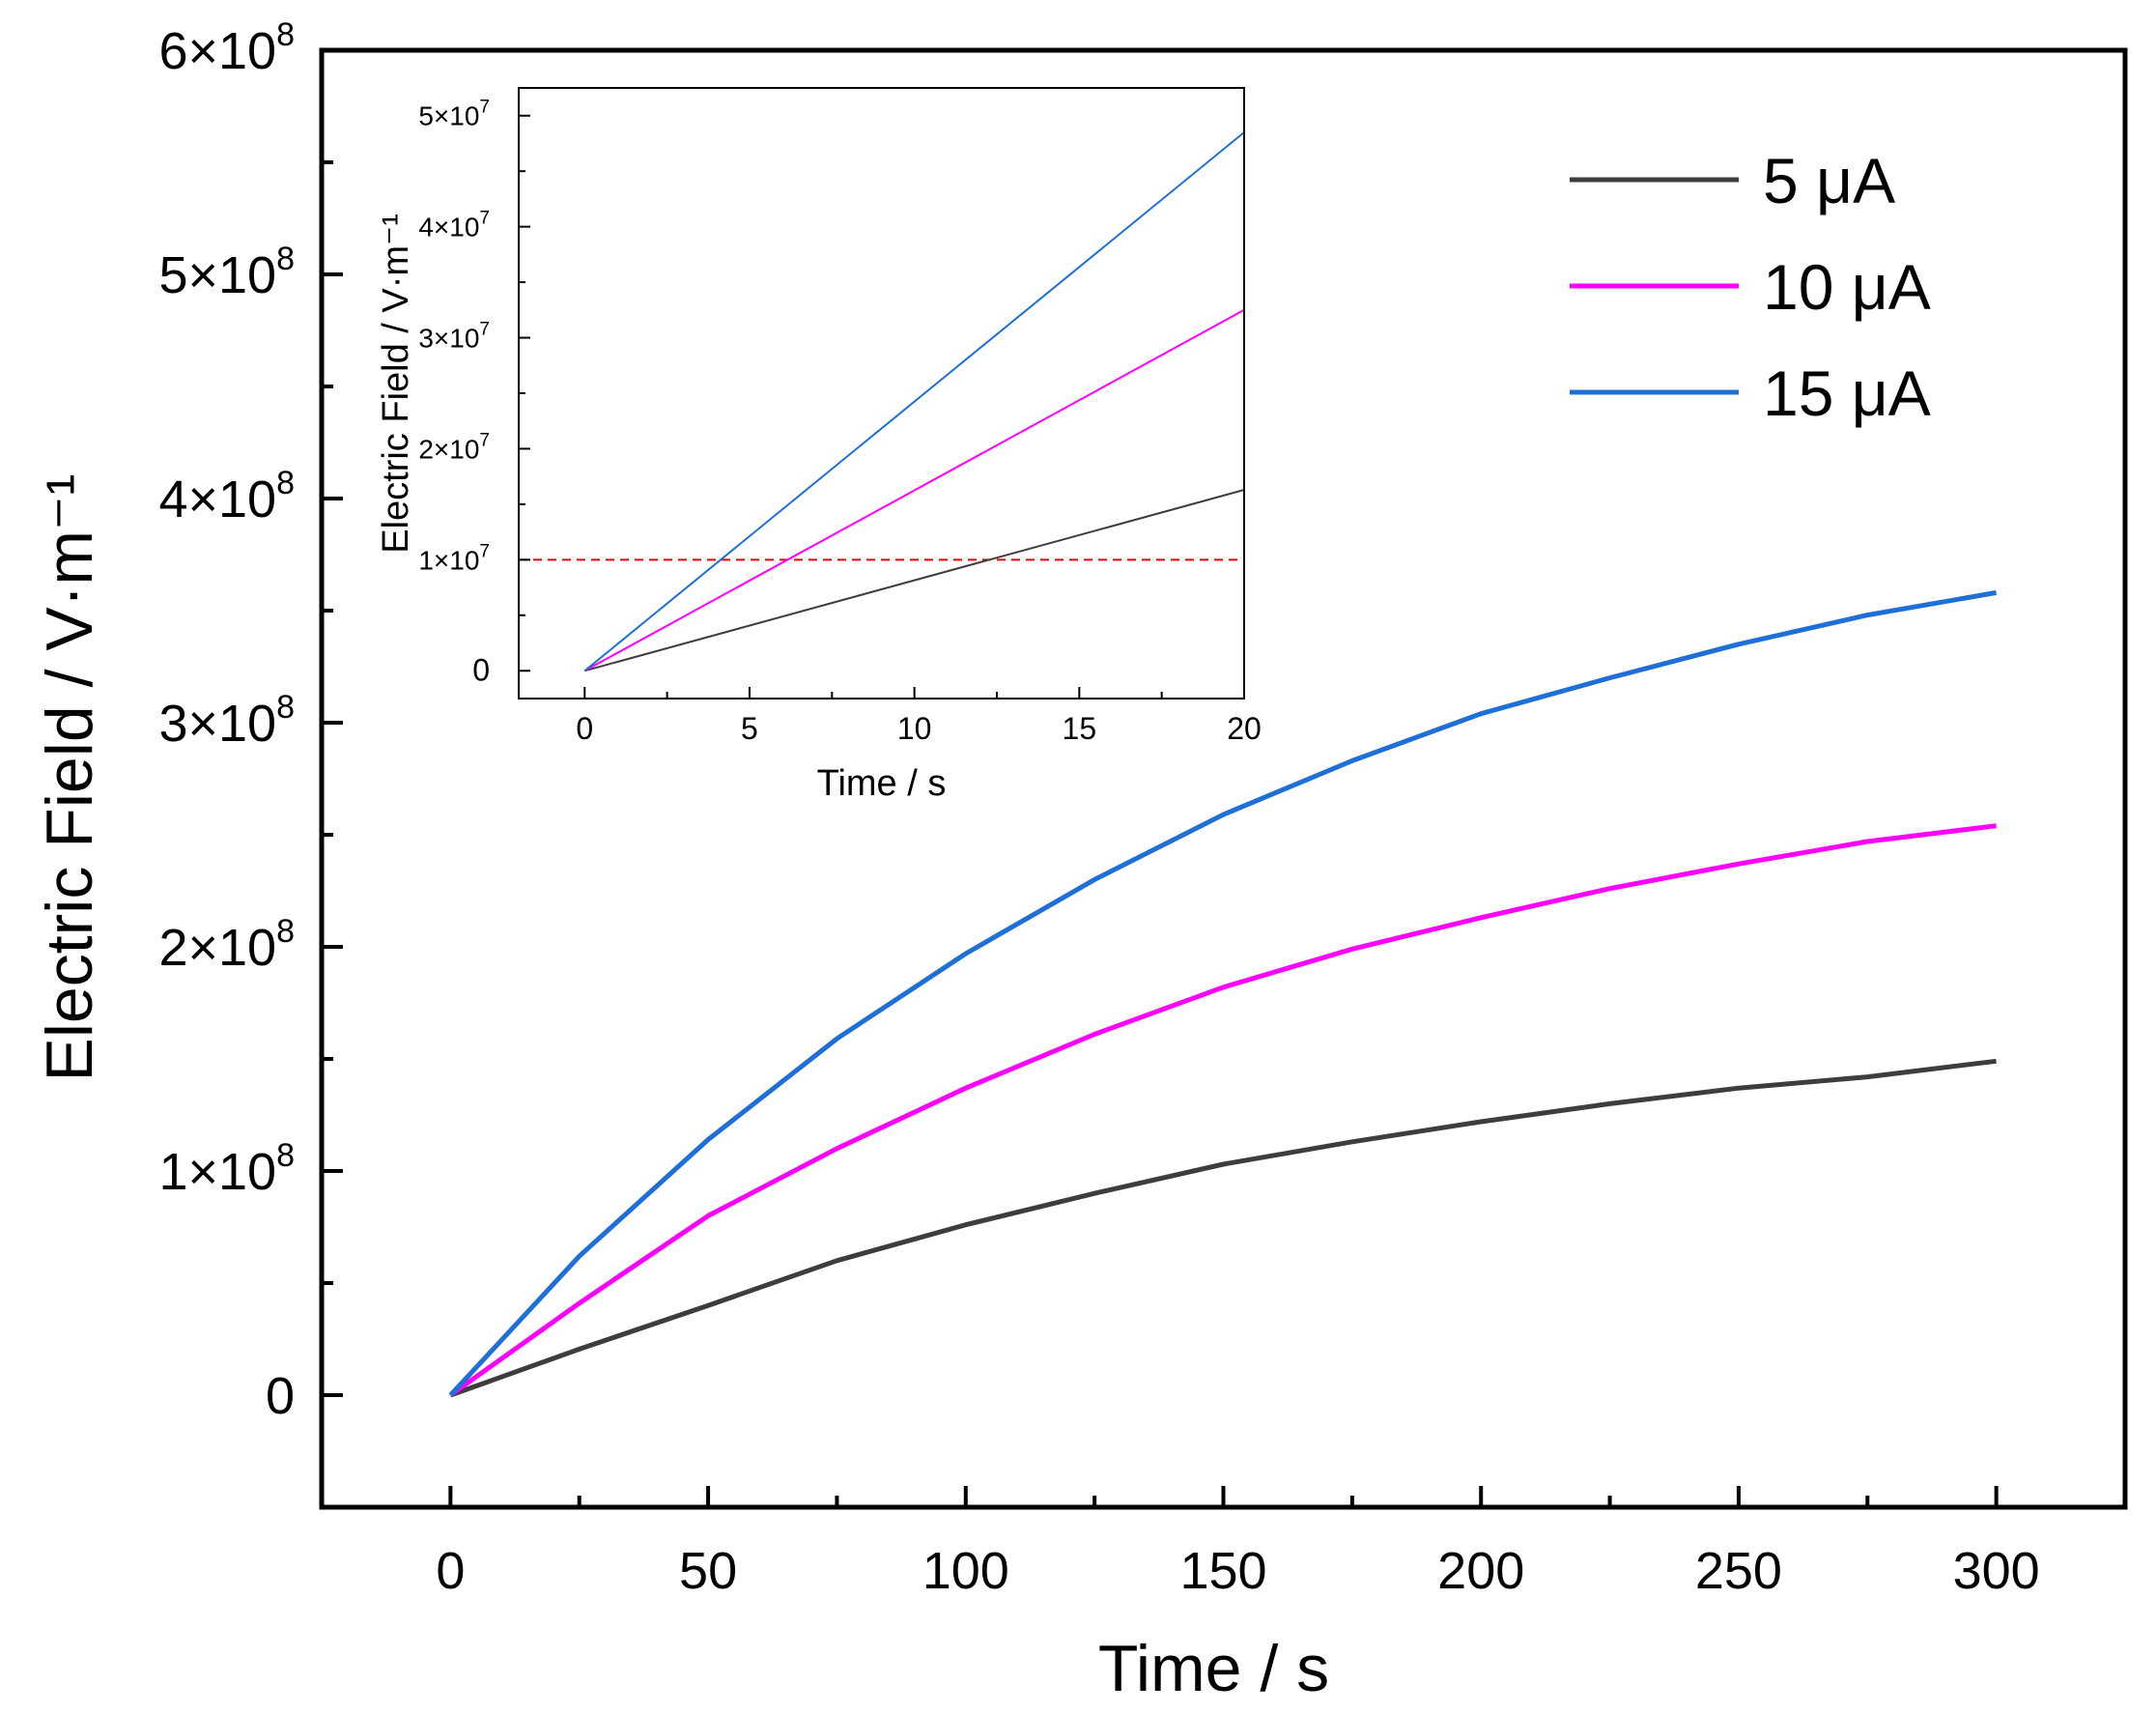 This screenshot has height=1713, width=2156. I want to click on inset-y-tick-label: 3×10⁷, so click(454, 337).